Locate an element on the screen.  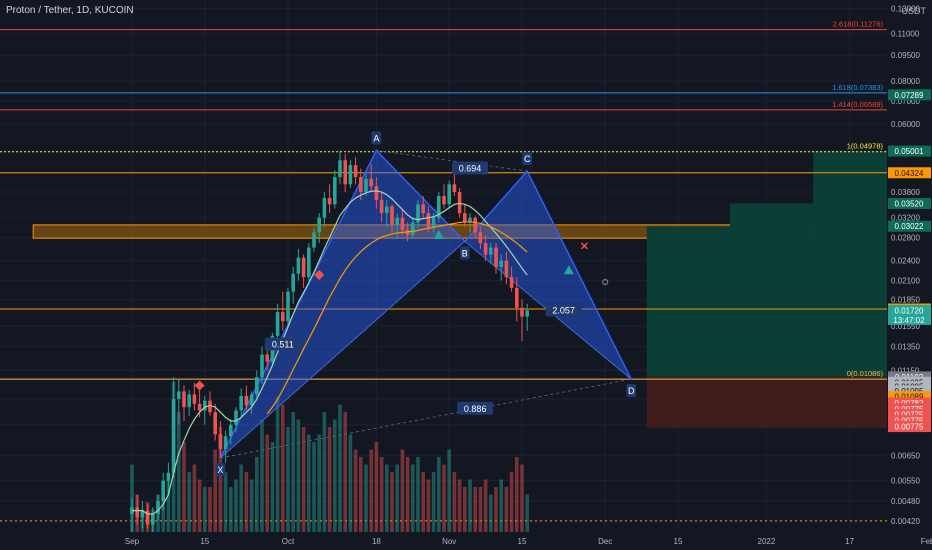
point-label-x-bg is located at coordinates (220, 470).